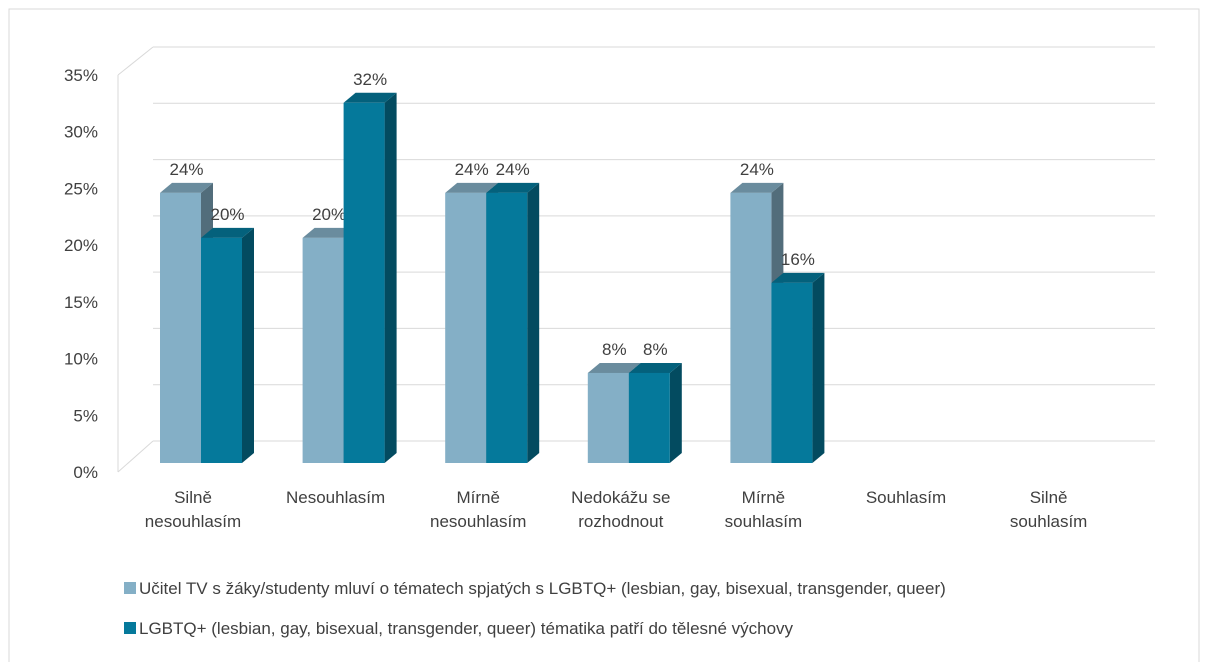  Describe the element at coordinates (85, 472) in the screenshot. I see `y-tick-label: 0%` at that location.